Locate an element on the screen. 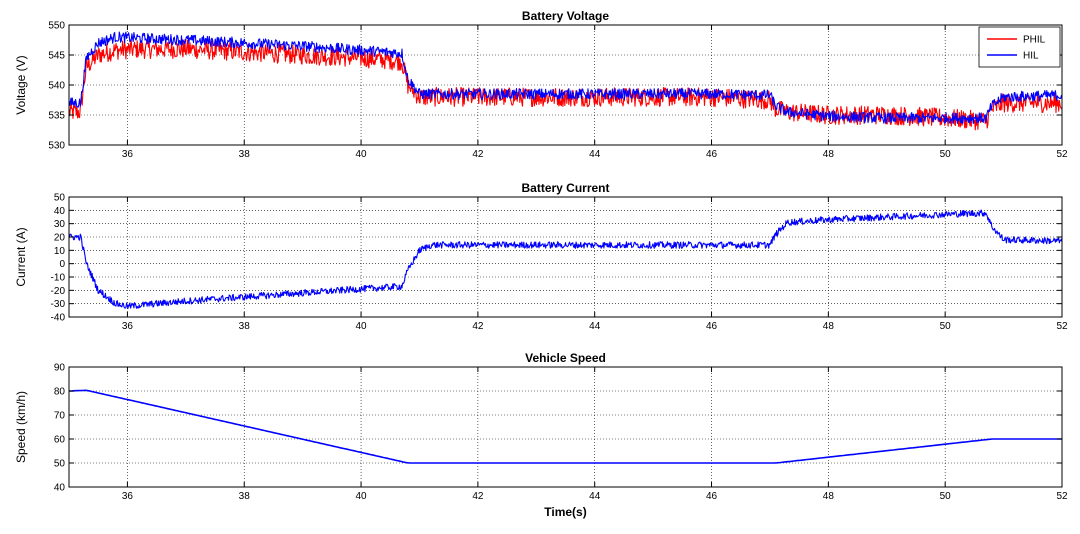  y-tick-label: 10 is located at coordinates (60, 251).